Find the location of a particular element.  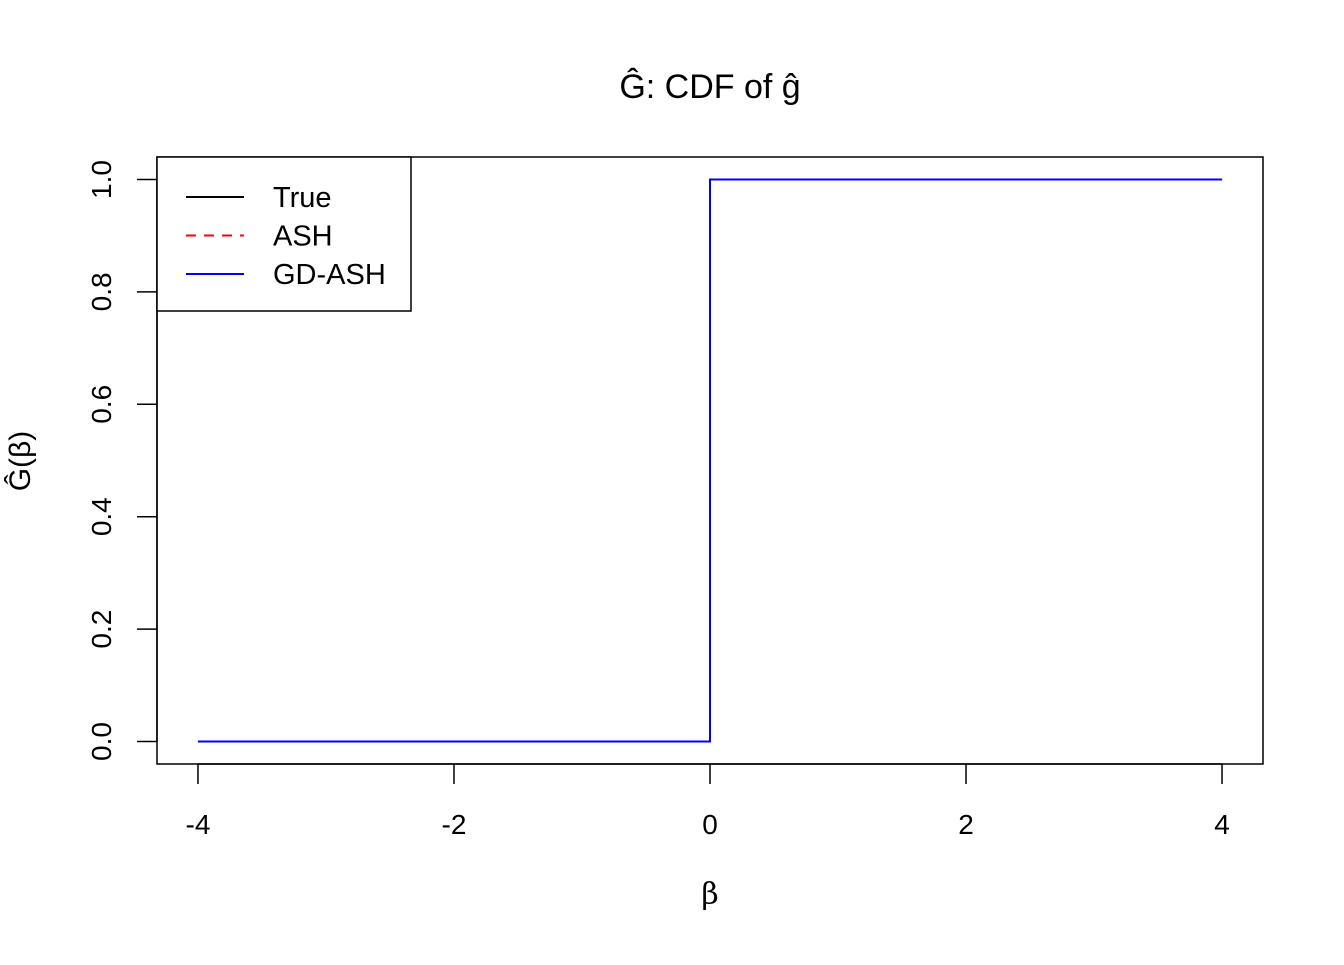

legend-box is located at coordinates (284, 234).